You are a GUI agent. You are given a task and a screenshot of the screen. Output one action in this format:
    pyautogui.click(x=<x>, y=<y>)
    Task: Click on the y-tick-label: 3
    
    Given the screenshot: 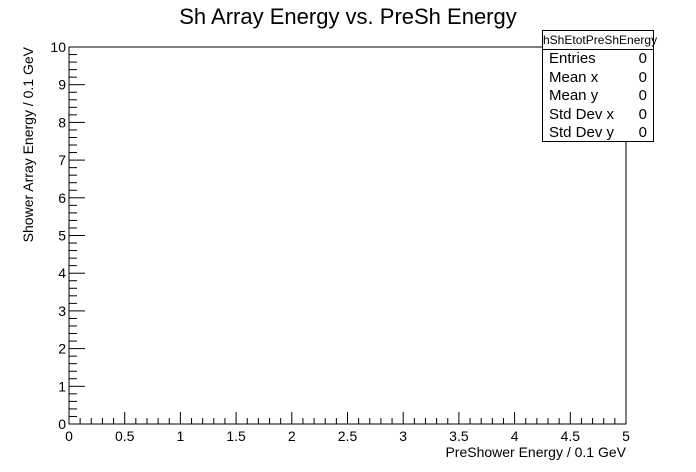 What is the action you would take?
    pyautogui.click(x=62, y=311)
    